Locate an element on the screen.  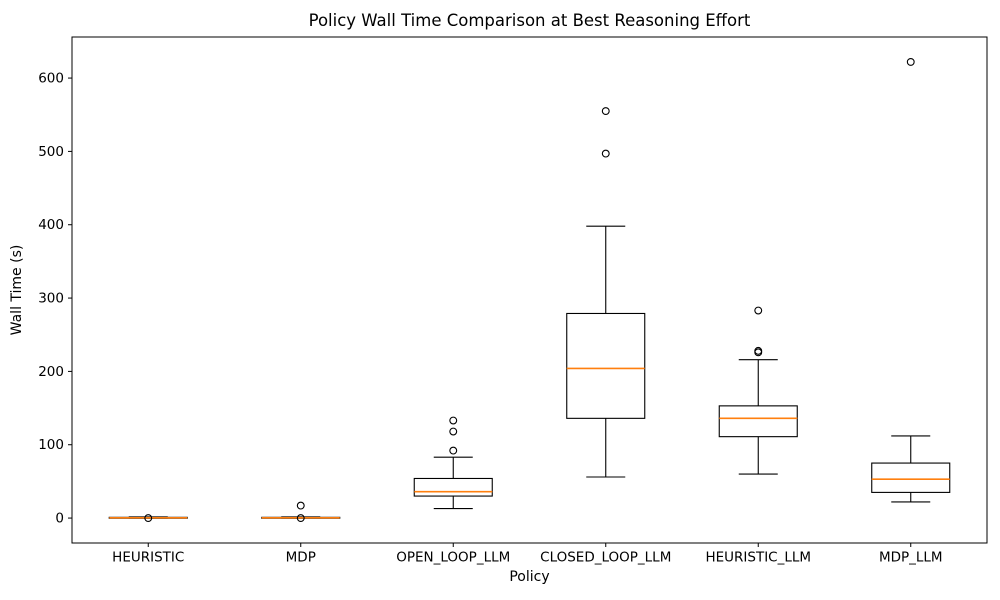
x-tick-label: MDP is located at coordinates (301, 558).